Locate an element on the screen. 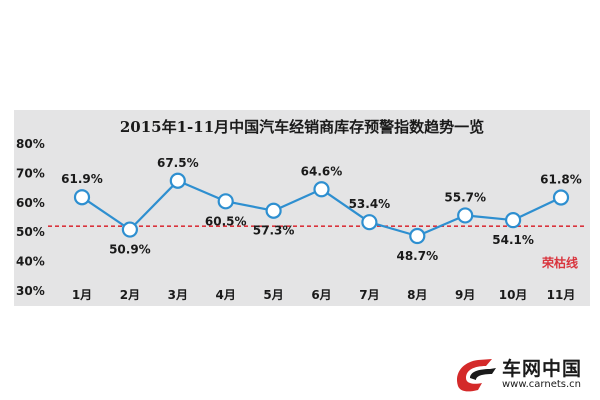 This screenshot has width=600, height=400. x-tick-label: 8月 is located at coordinates (417, 295).